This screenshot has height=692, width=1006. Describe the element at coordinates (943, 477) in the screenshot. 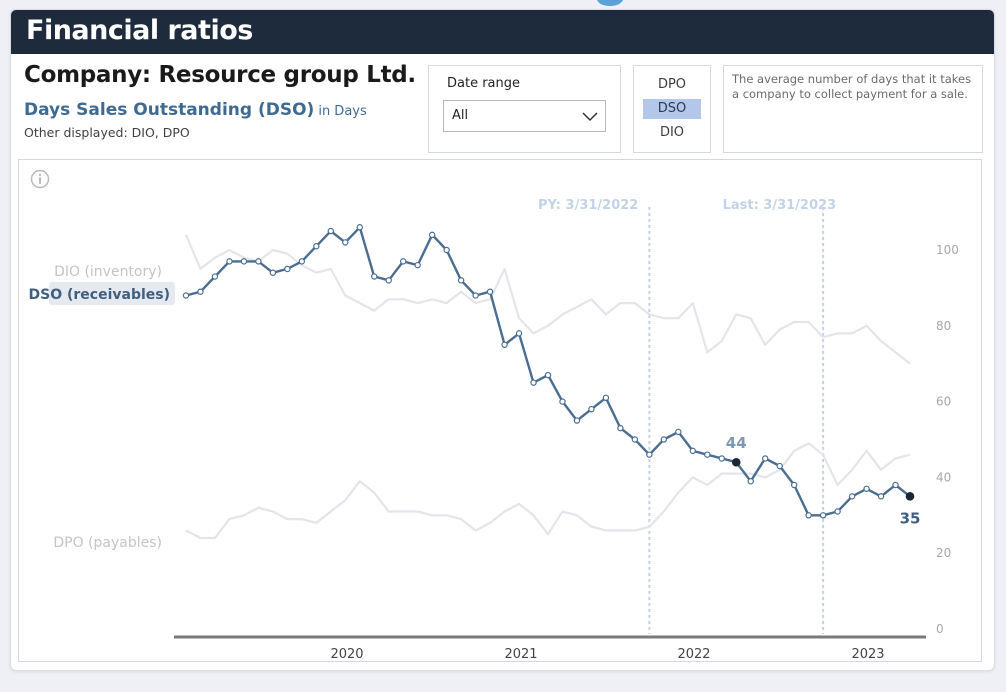

I see `y-tick-label: 40` at that location.